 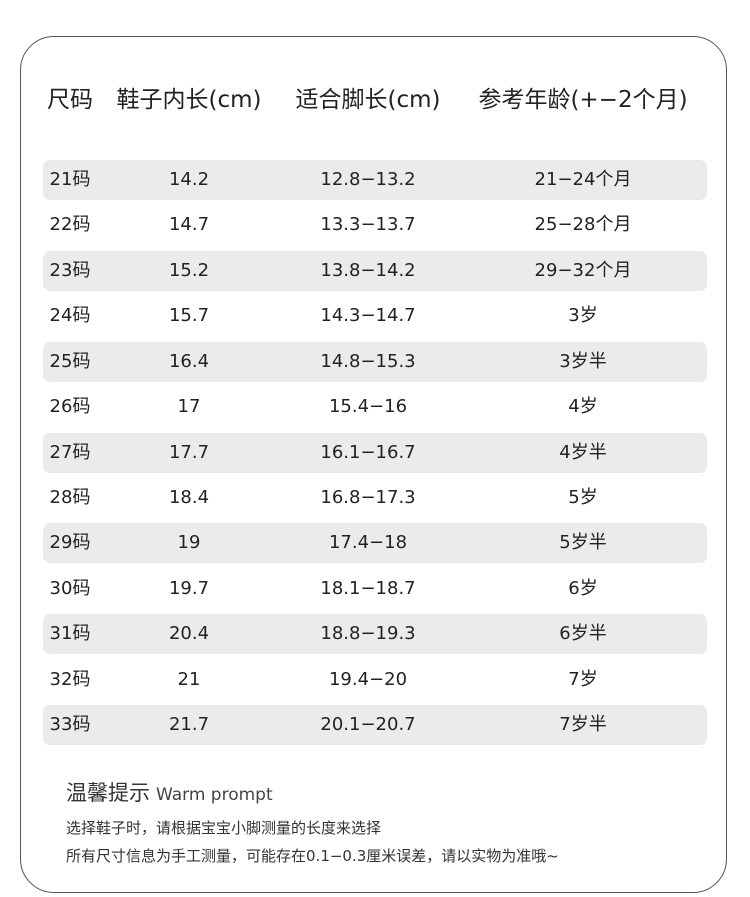 I want to click on tips-heading: 温馨提示 Warm prompt, so click(x=169, y=792).